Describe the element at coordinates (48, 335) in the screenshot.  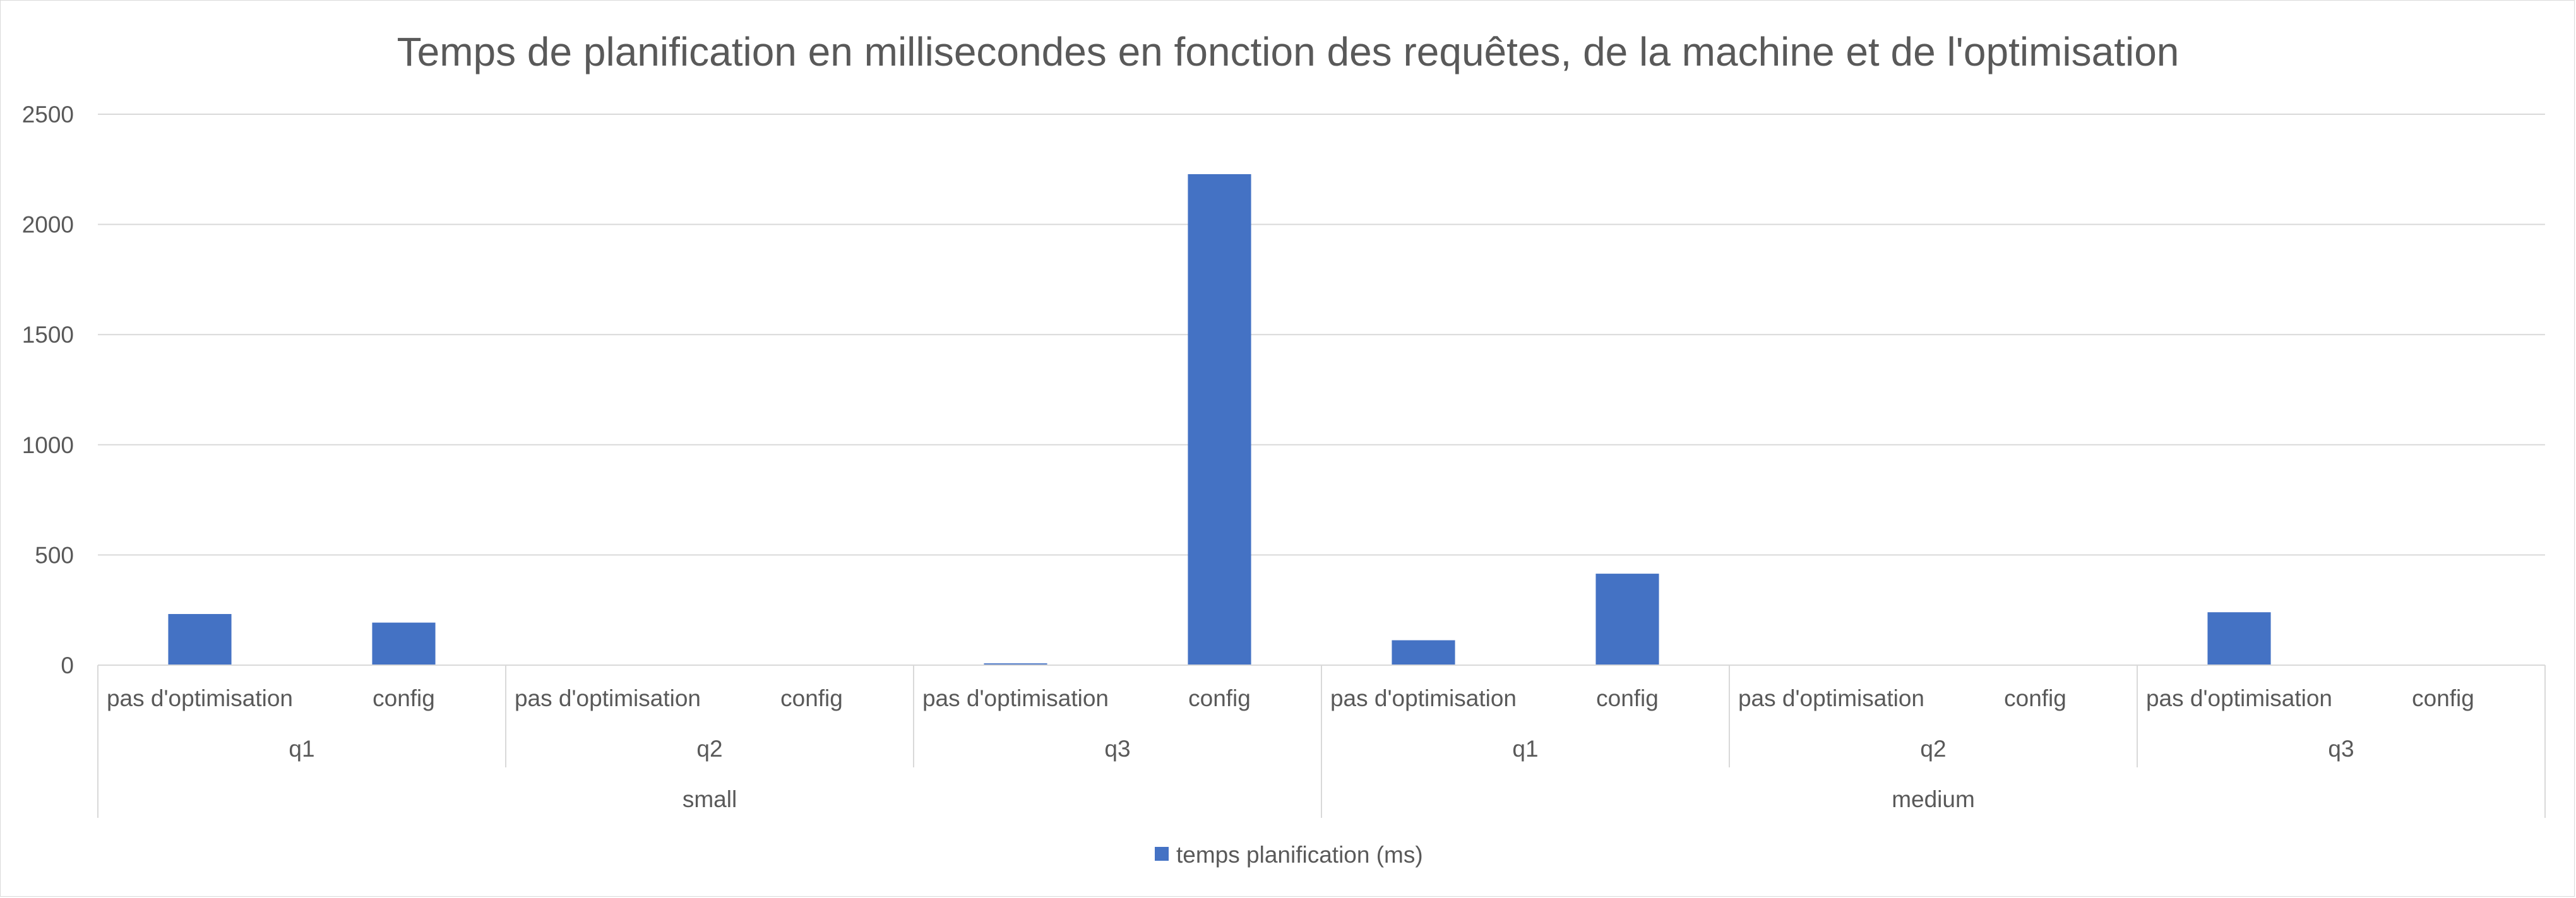
I see `y-tick-label: 1500` at that location.